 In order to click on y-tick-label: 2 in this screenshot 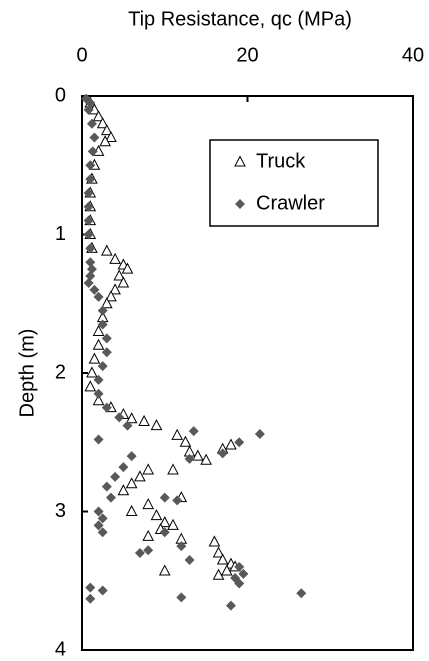, I will do `click(60, 372)`.